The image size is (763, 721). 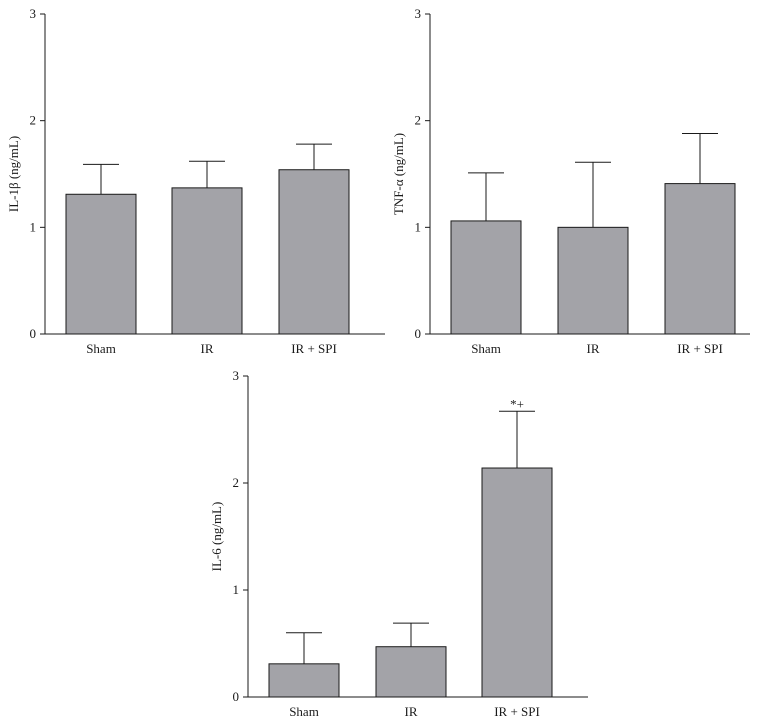 I want to click on y-axis-title: TNF-α (ng/mL), so click(x=398, y=174).